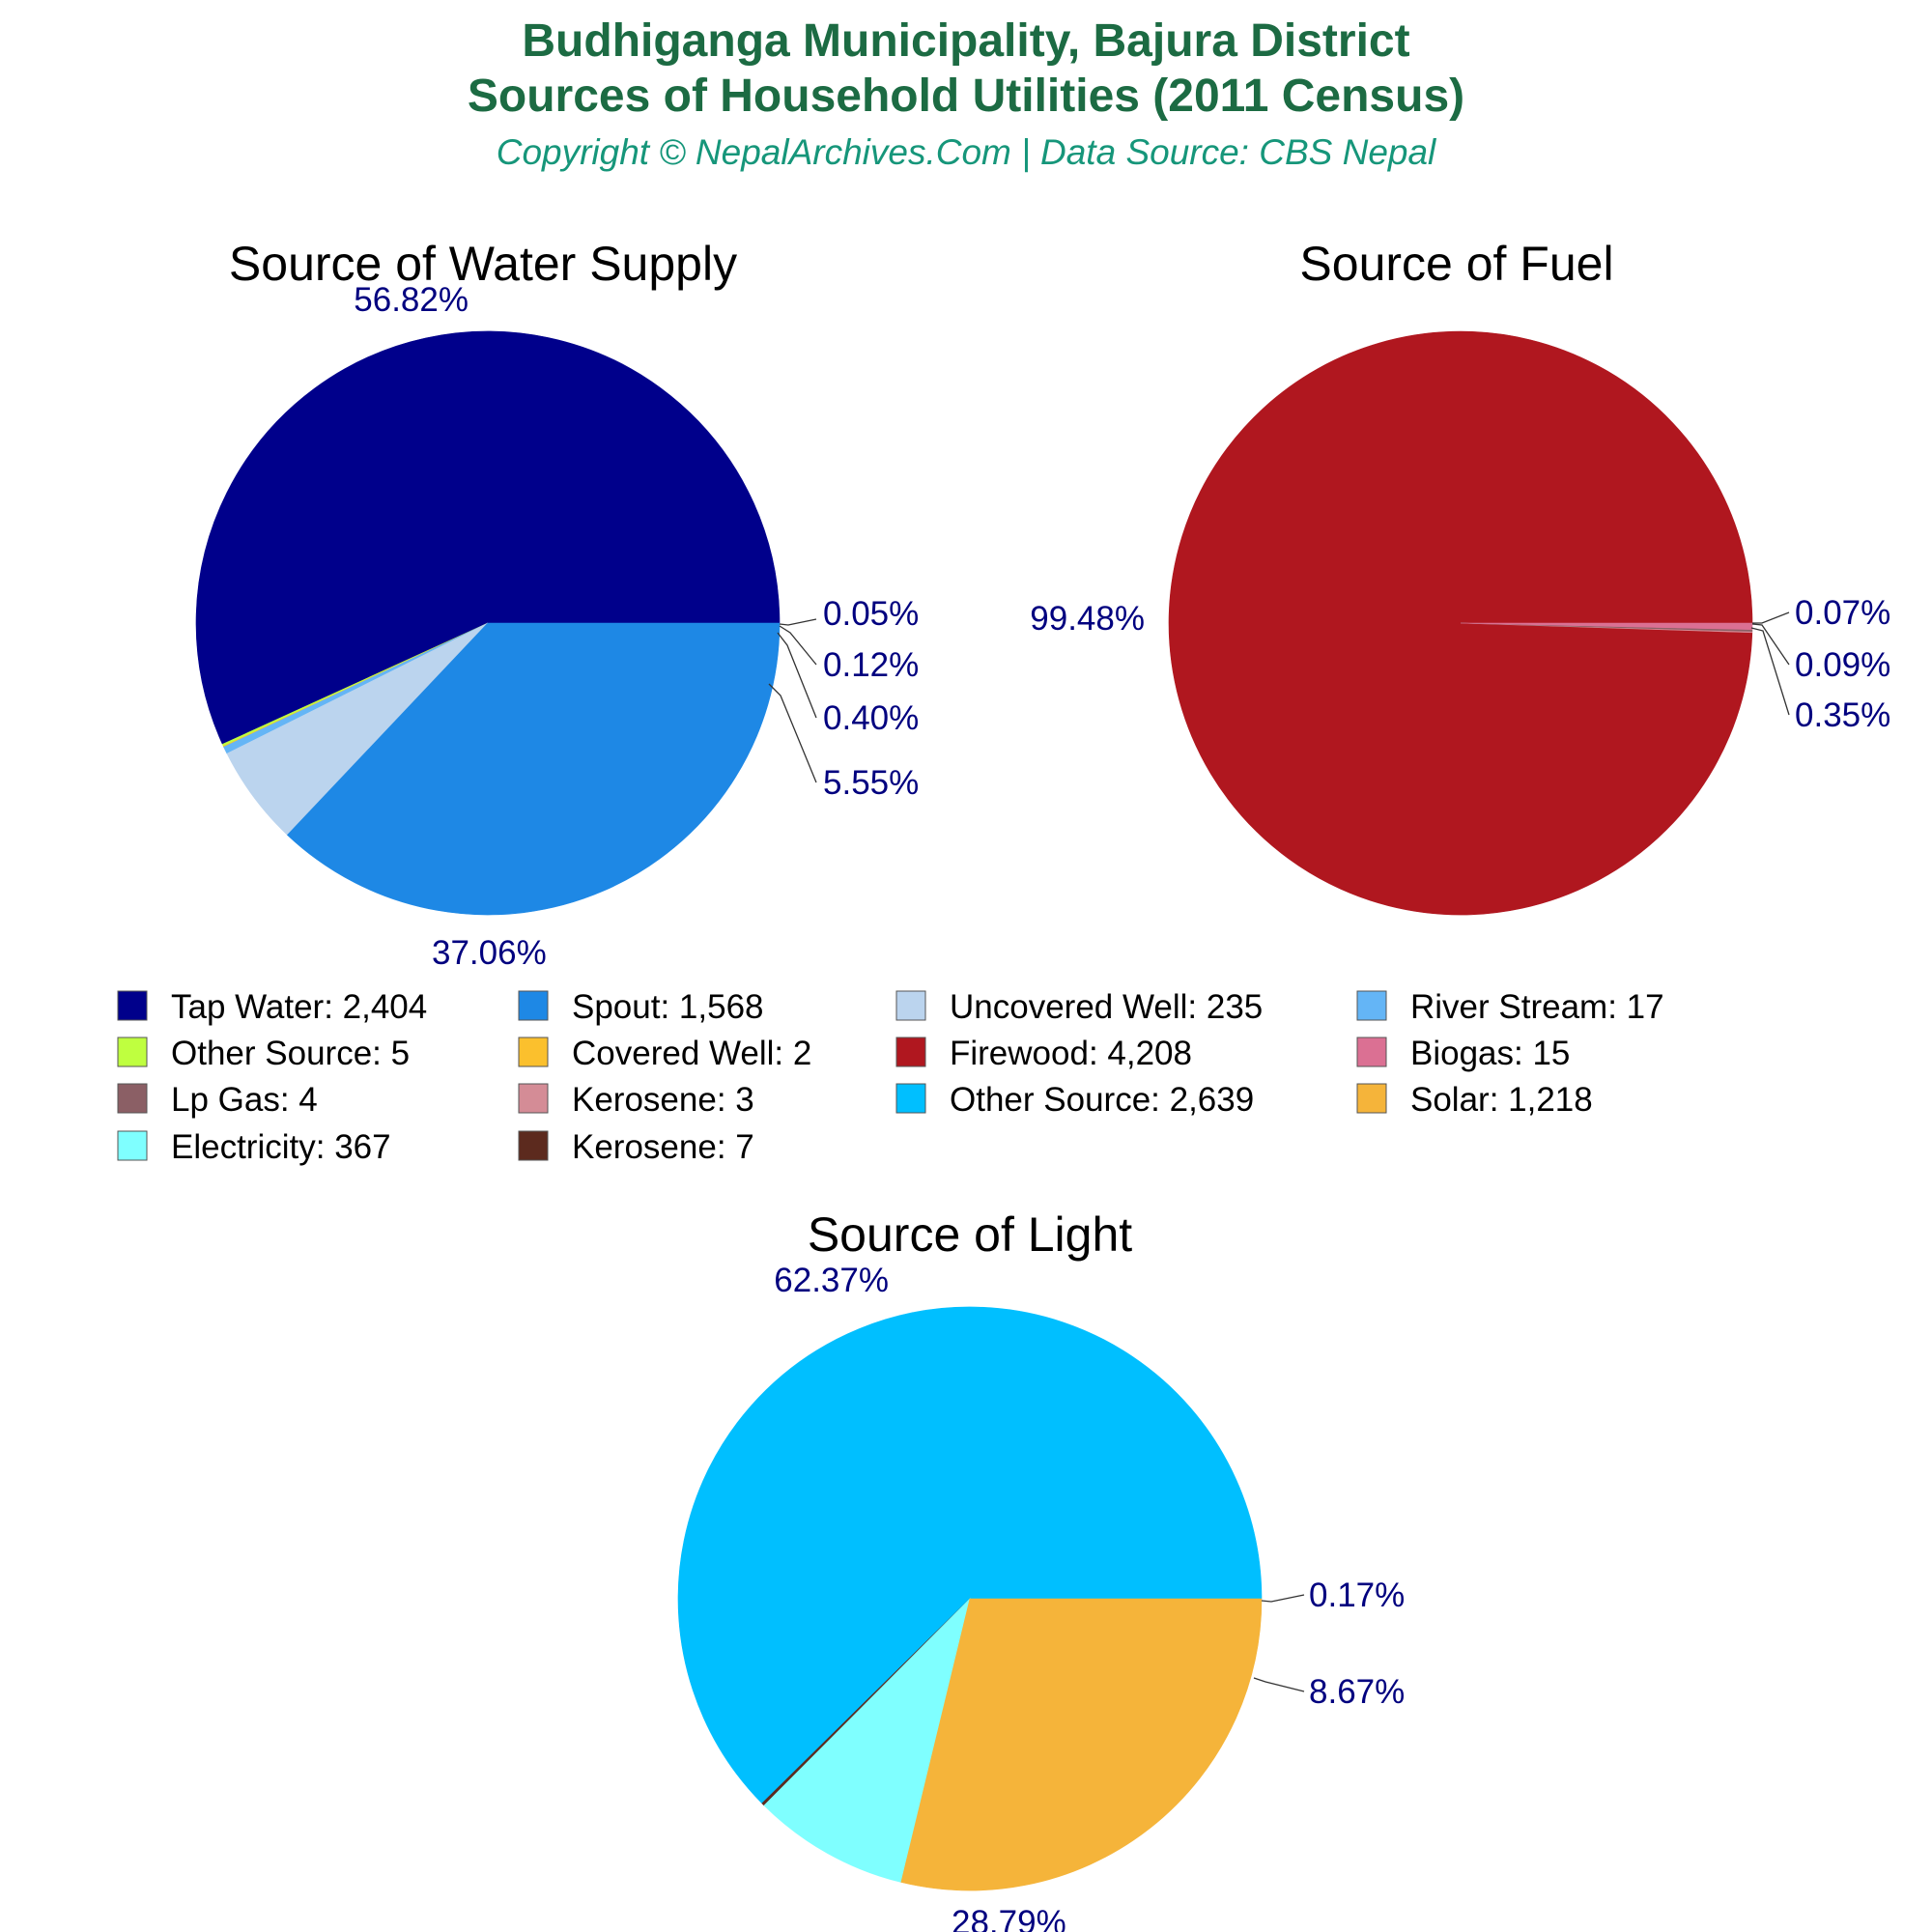  What do you see at coordinates (1460, 623) in the screenshot?
I see `fuel-pie: 99.48% 0.07% 0.09% 0.35%` at bounding box center [1460, 623].